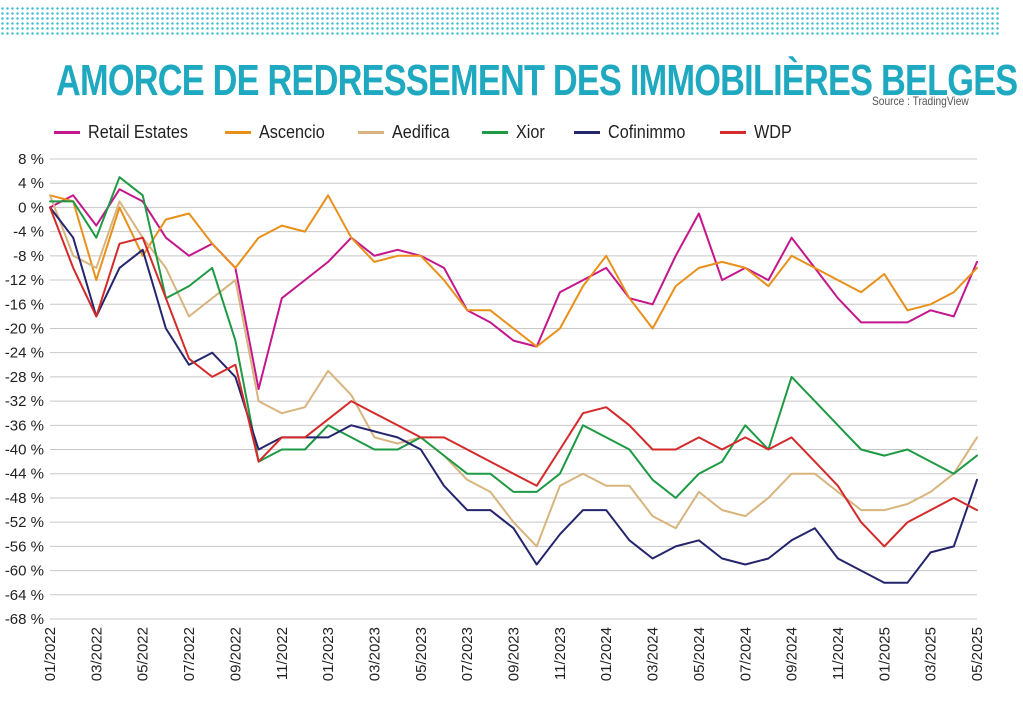 This screenshot has width=1023, height=723. I want to click on y-tick-label: -60 %, so click(24, 571).